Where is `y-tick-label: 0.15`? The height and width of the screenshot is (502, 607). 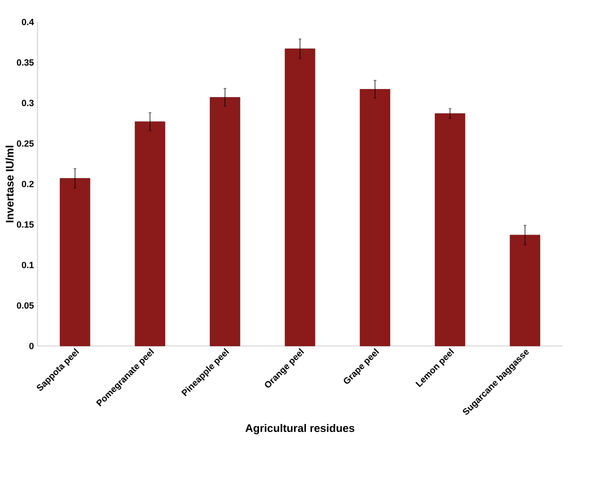 y-tick-label: 0.15 is located at coordinates (25, 224).